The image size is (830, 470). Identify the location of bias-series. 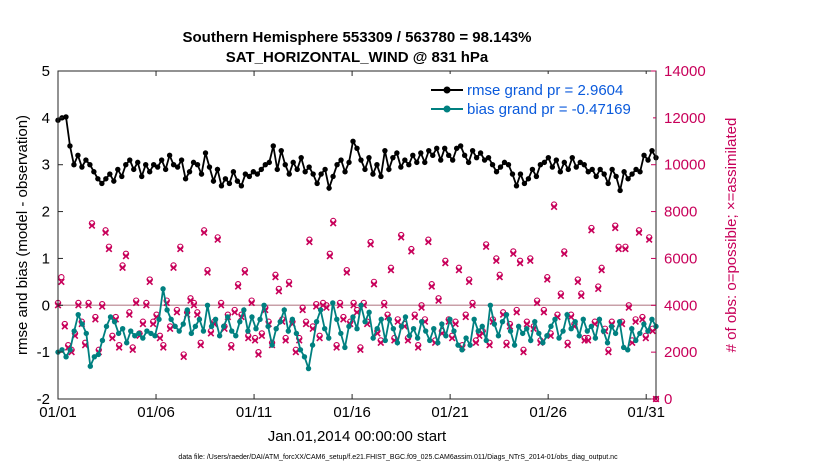
(357, 329).